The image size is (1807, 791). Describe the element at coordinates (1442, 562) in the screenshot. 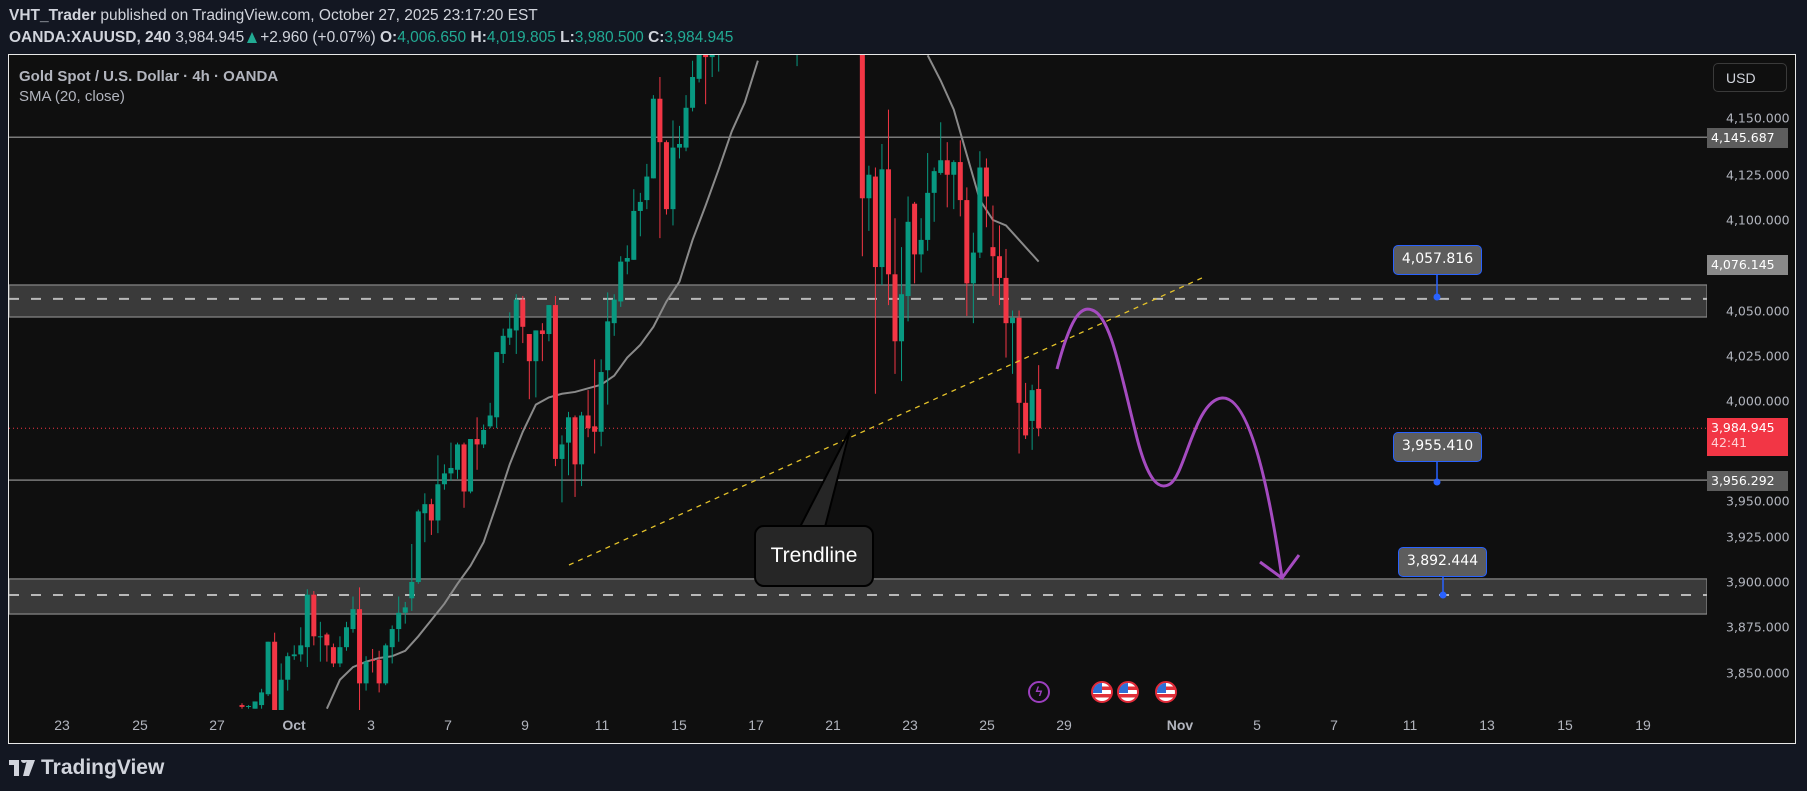

I see `price-note: 3,892.444` at that location.